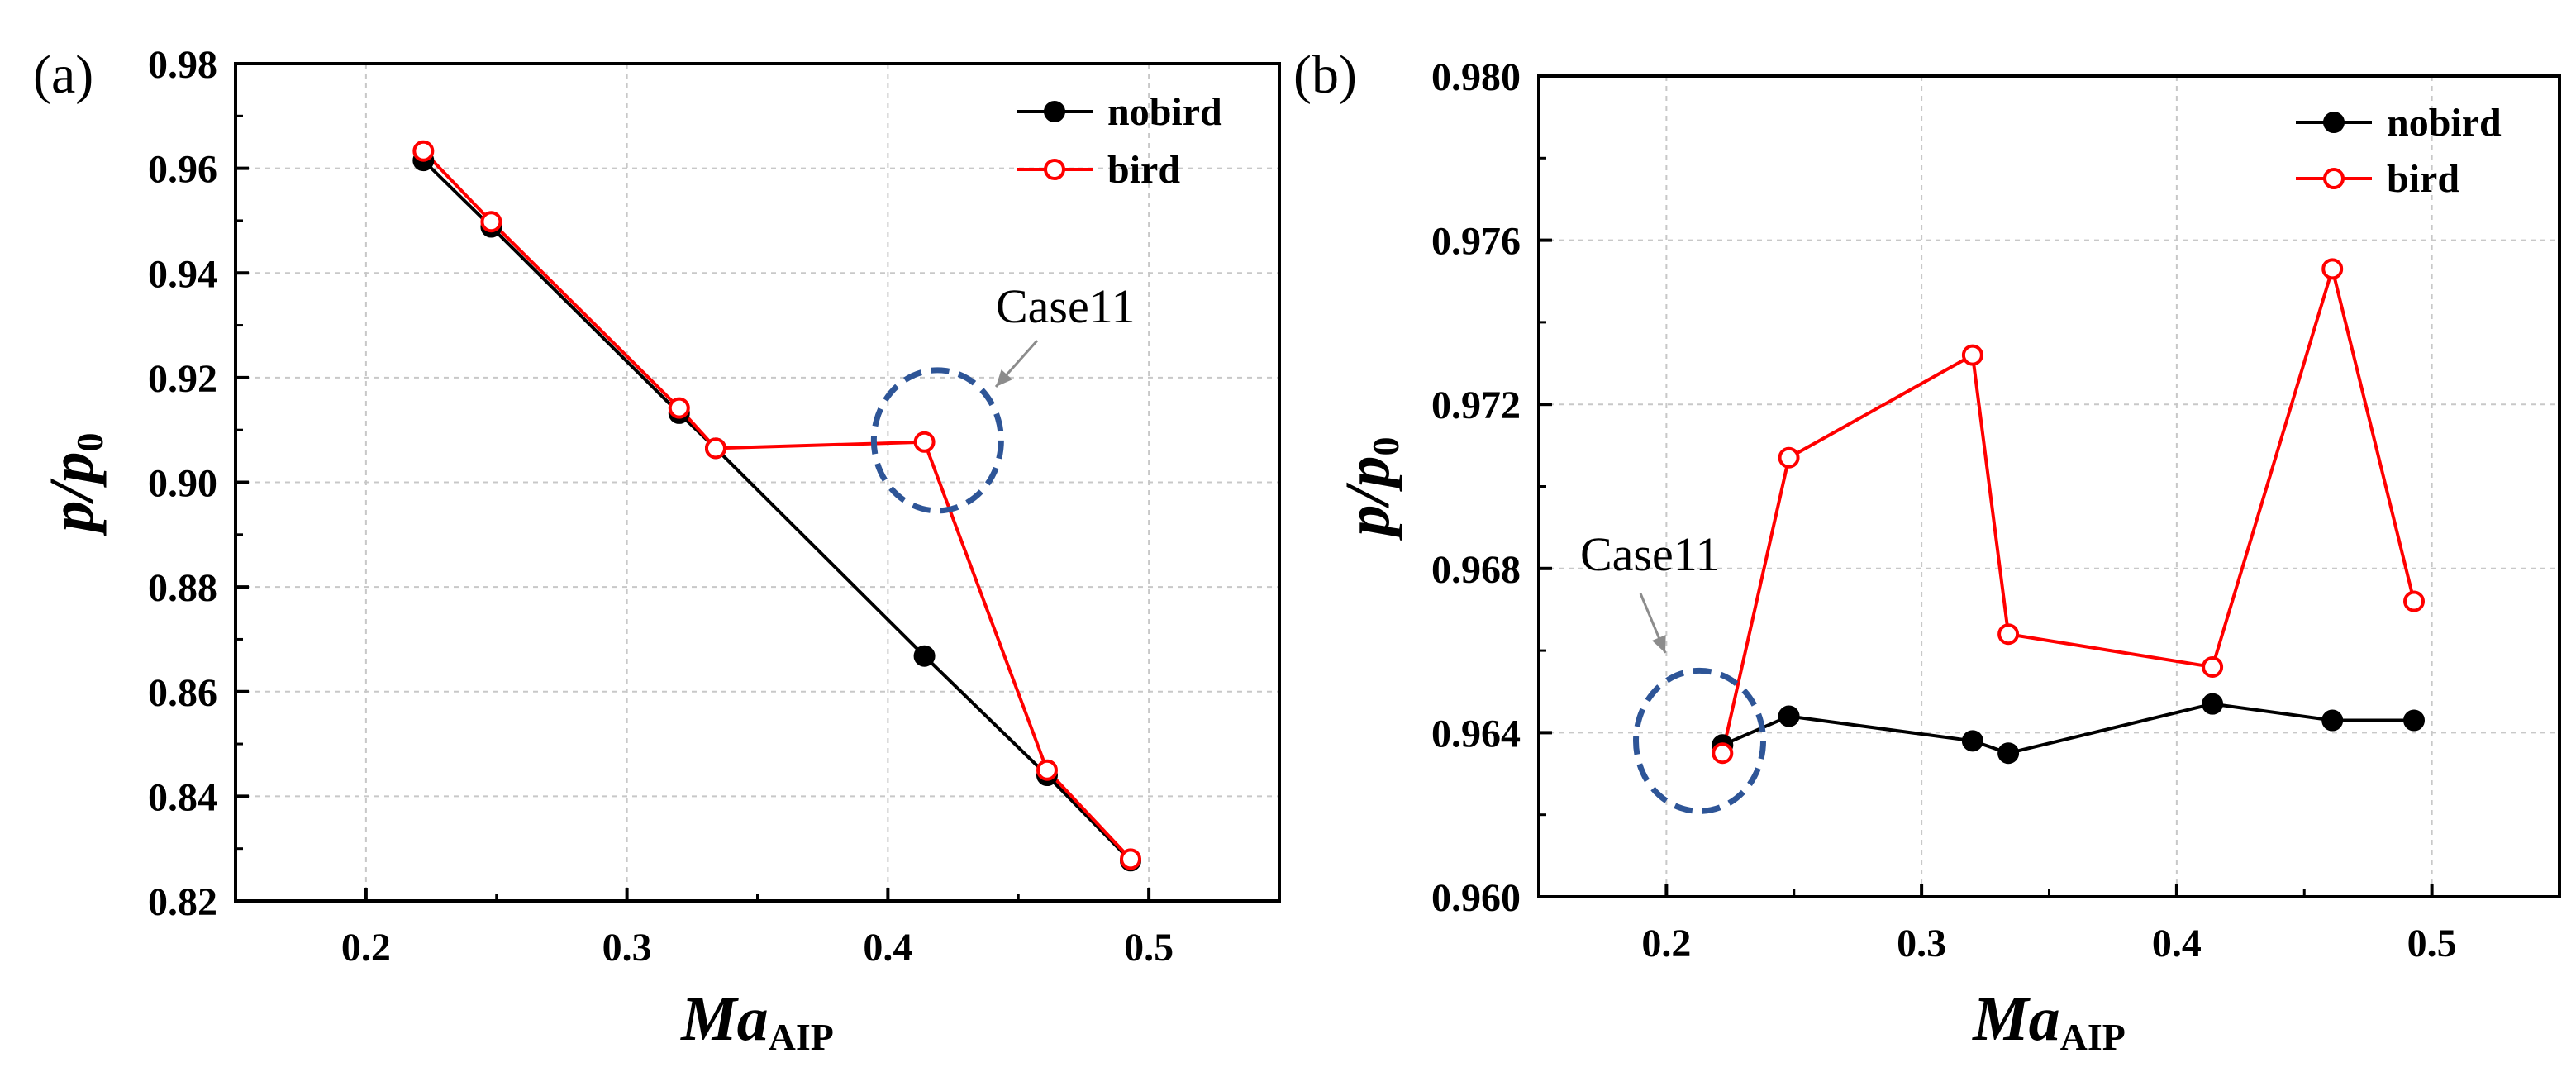 The width and height of the screenshot is (2576, 1077). What do you see at coordinates (182, 588) in the screenshot?
I see `y-tick-label: 0.88` at bounding box center [182, 588].